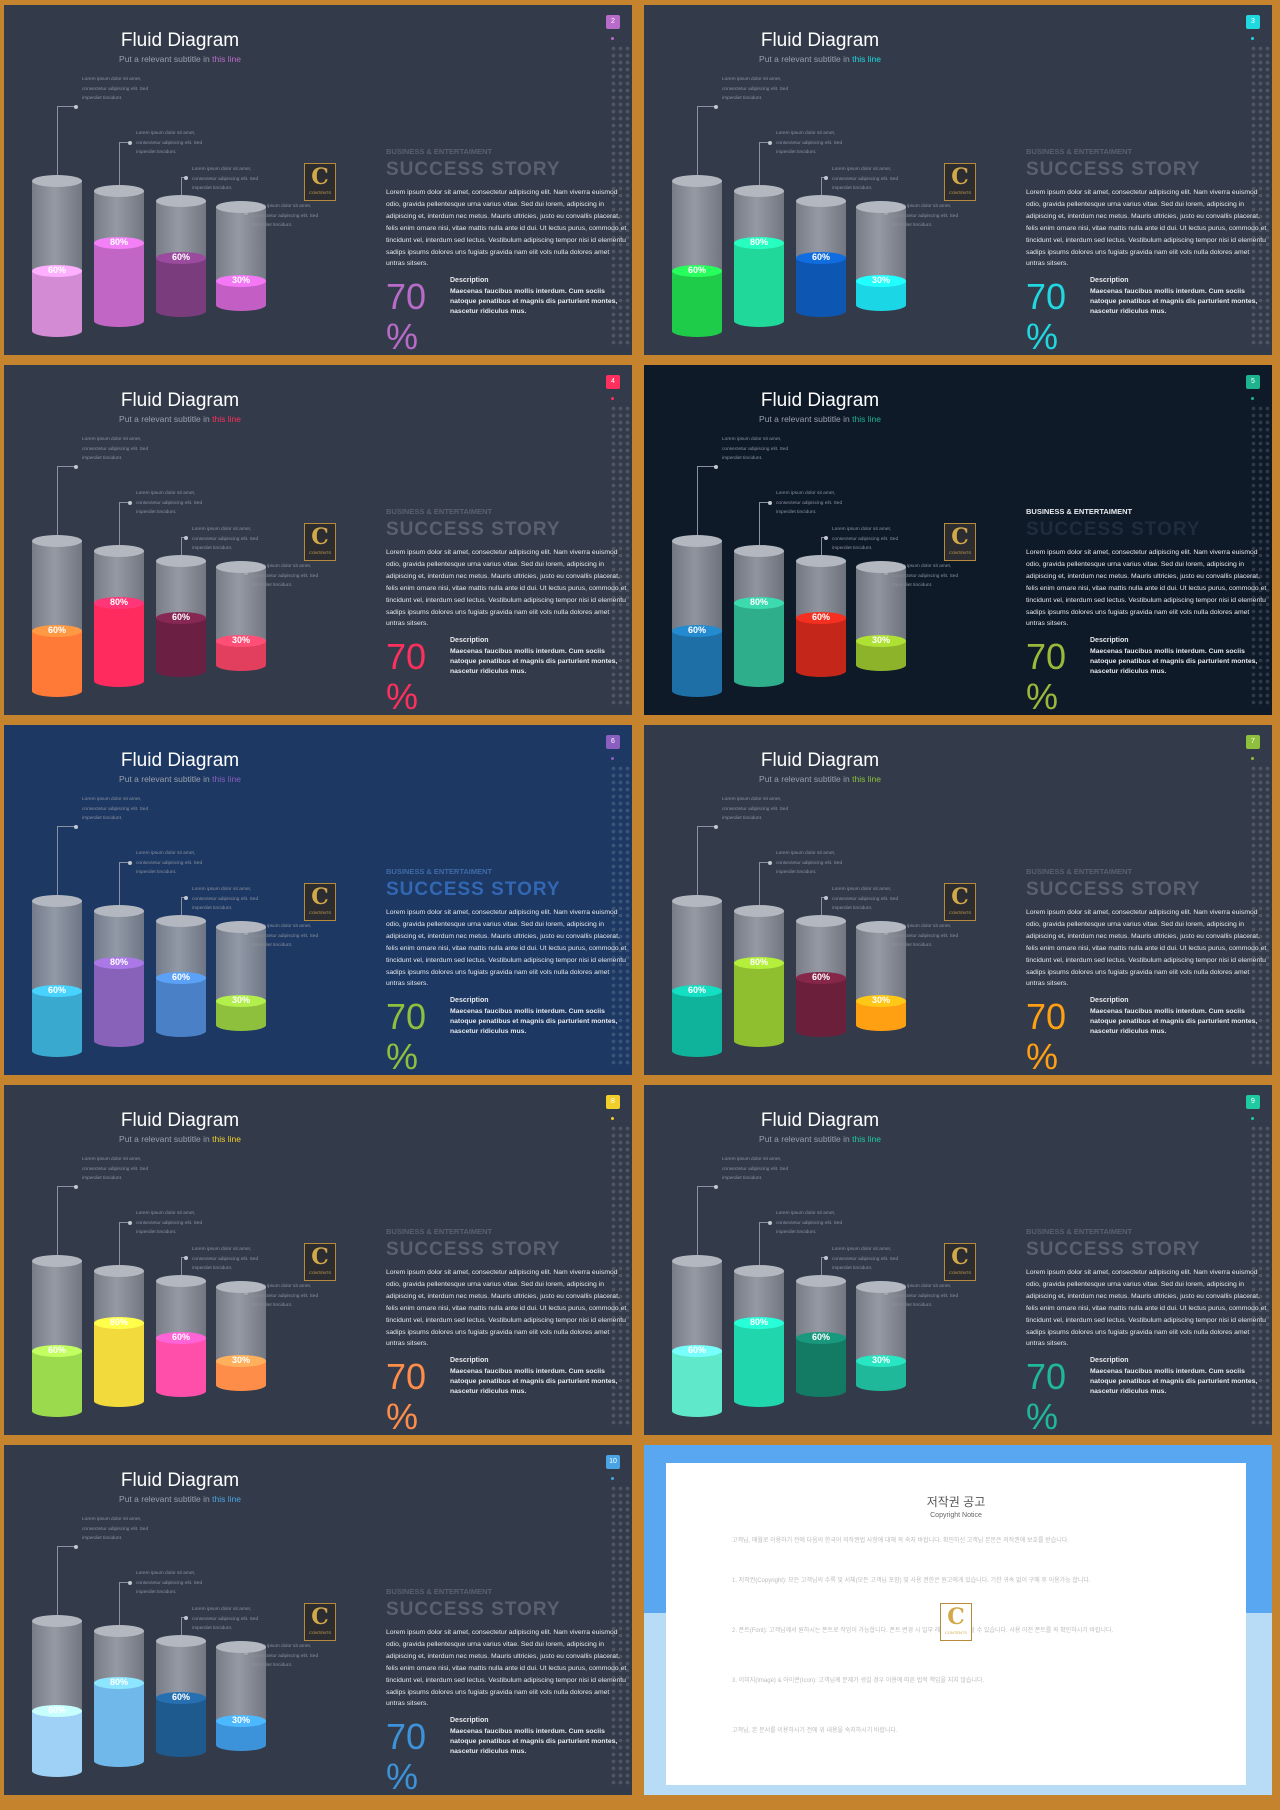  I want to click on cylinder-percent-label: 30%, so click(880, 640).